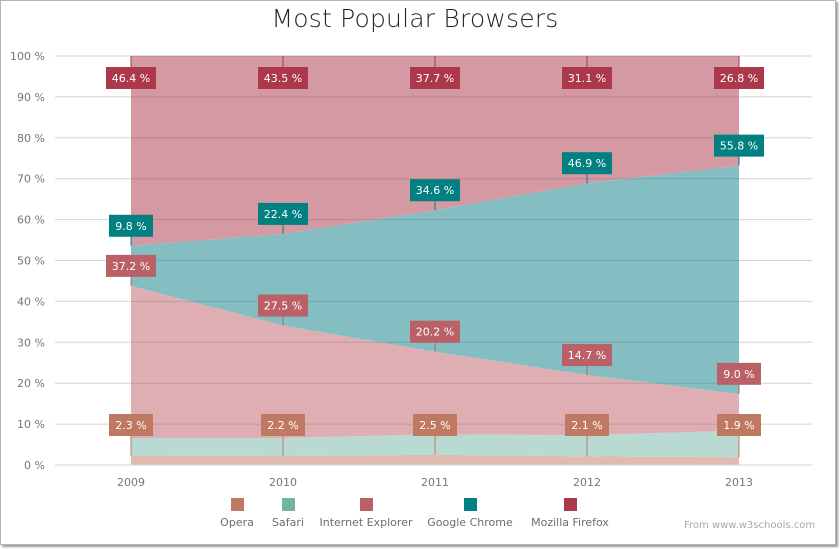 The height and width of the screenshot is (549, 840). Describe the element at coordinates (570, 522) in the screenshot. I see `legend-label: Mozilla Firefox` at that location.